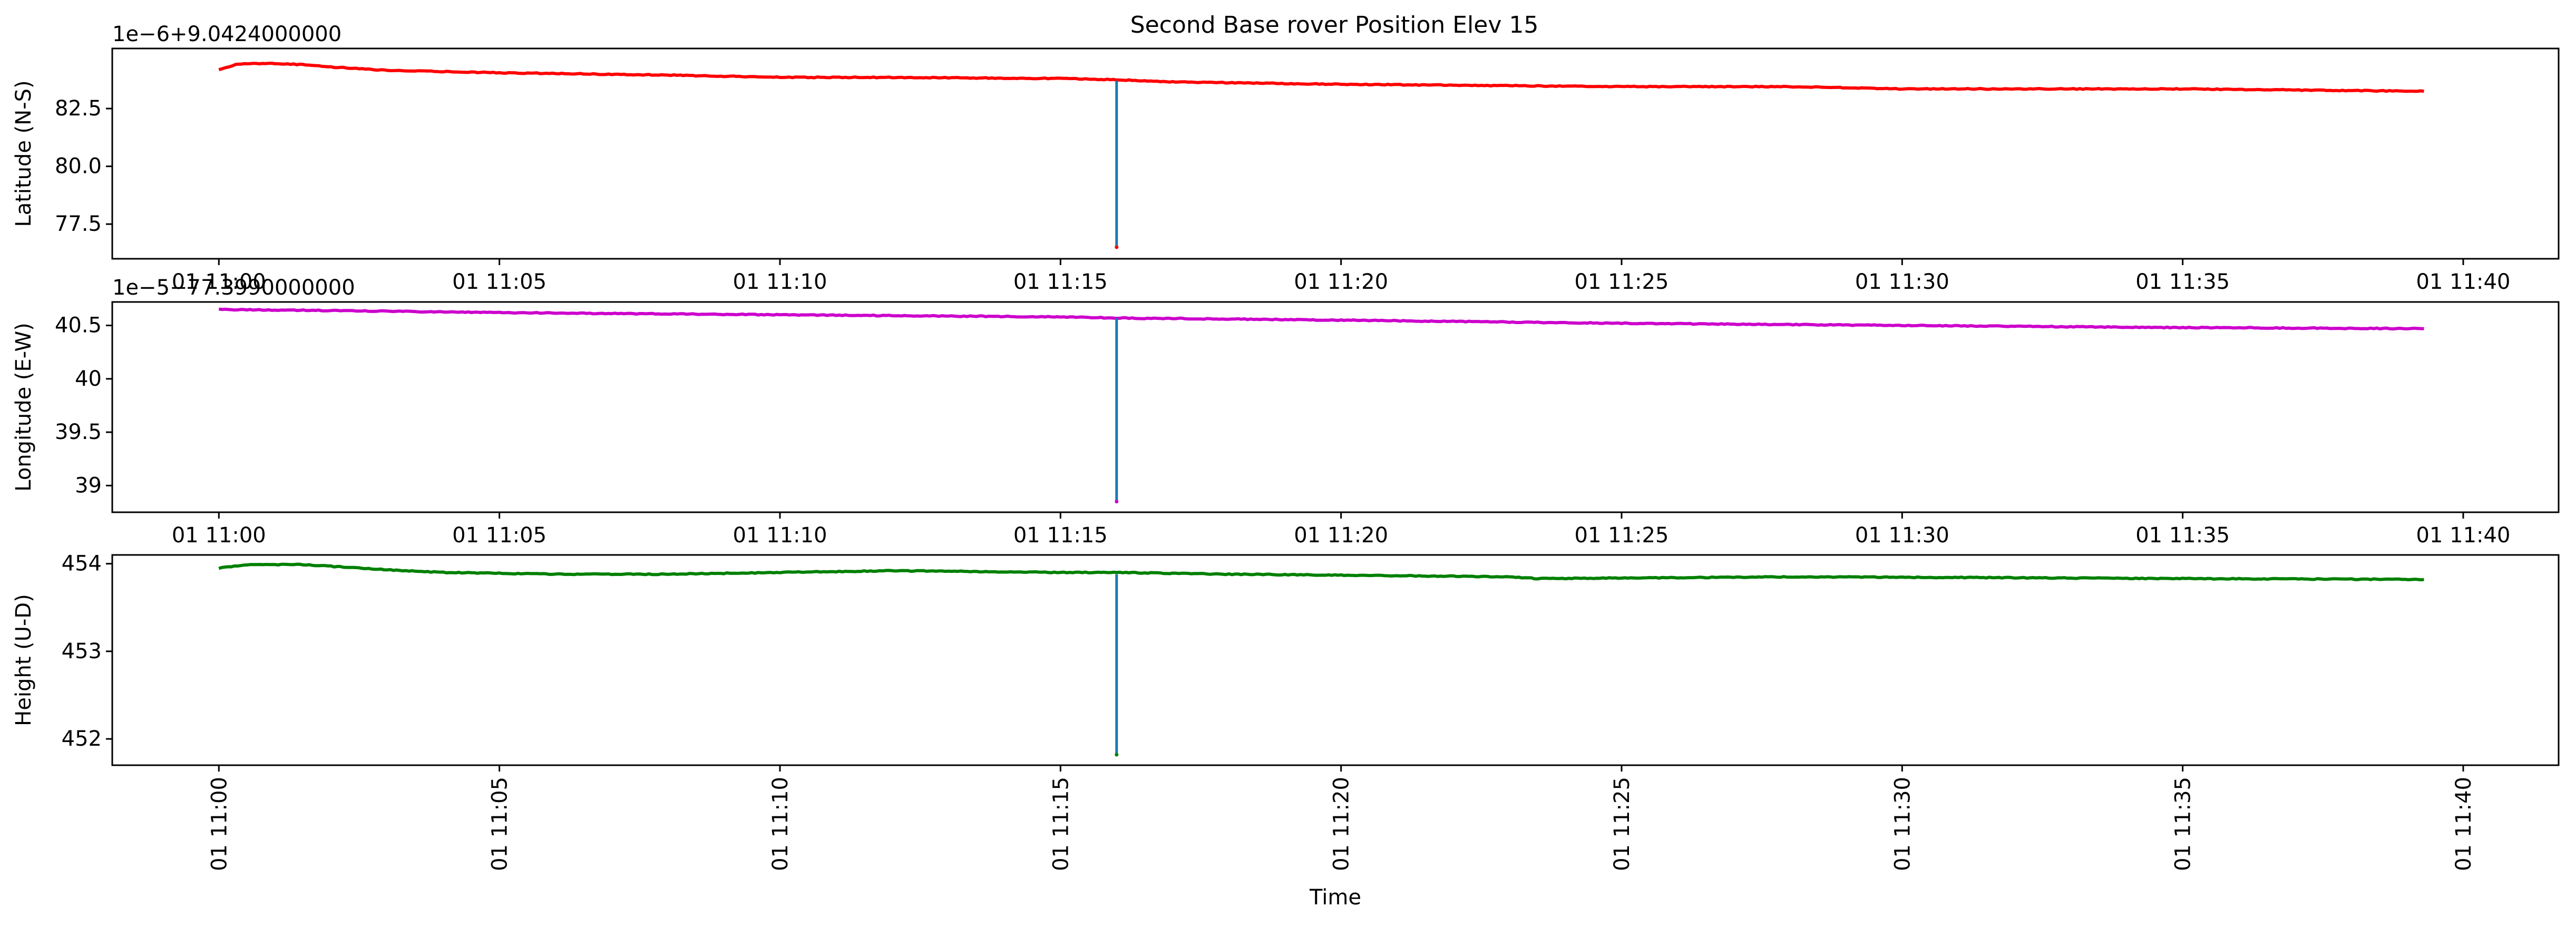 This screenshot has height=927, width=2576. I want to click on panel-2-offset-text: 1e−5−77.3990000000, so click(233, 288).